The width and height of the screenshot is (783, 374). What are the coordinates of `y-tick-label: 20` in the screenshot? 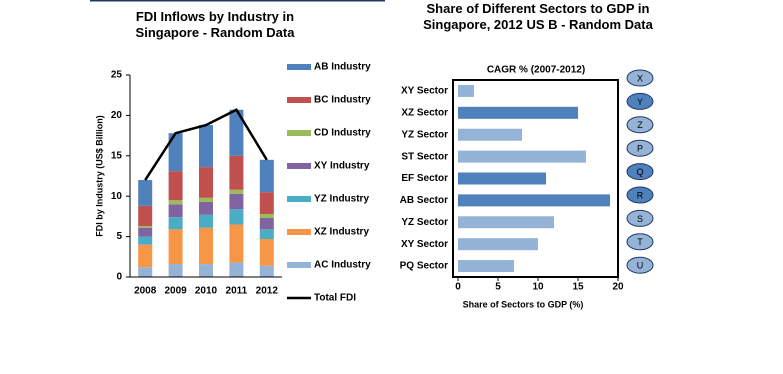 It's located at (117, 115).